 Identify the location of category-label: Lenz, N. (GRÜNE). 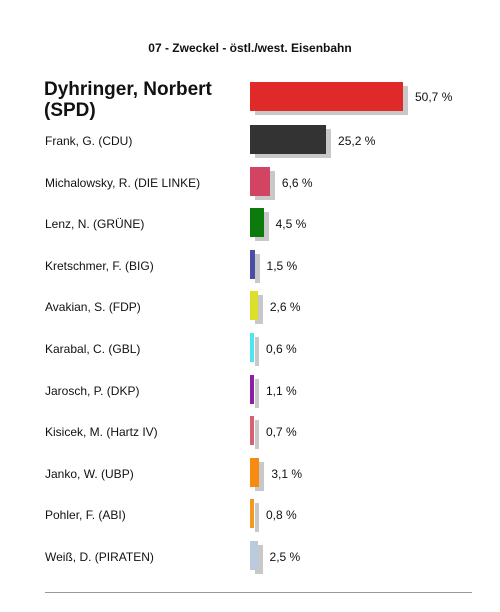
(95, 224).